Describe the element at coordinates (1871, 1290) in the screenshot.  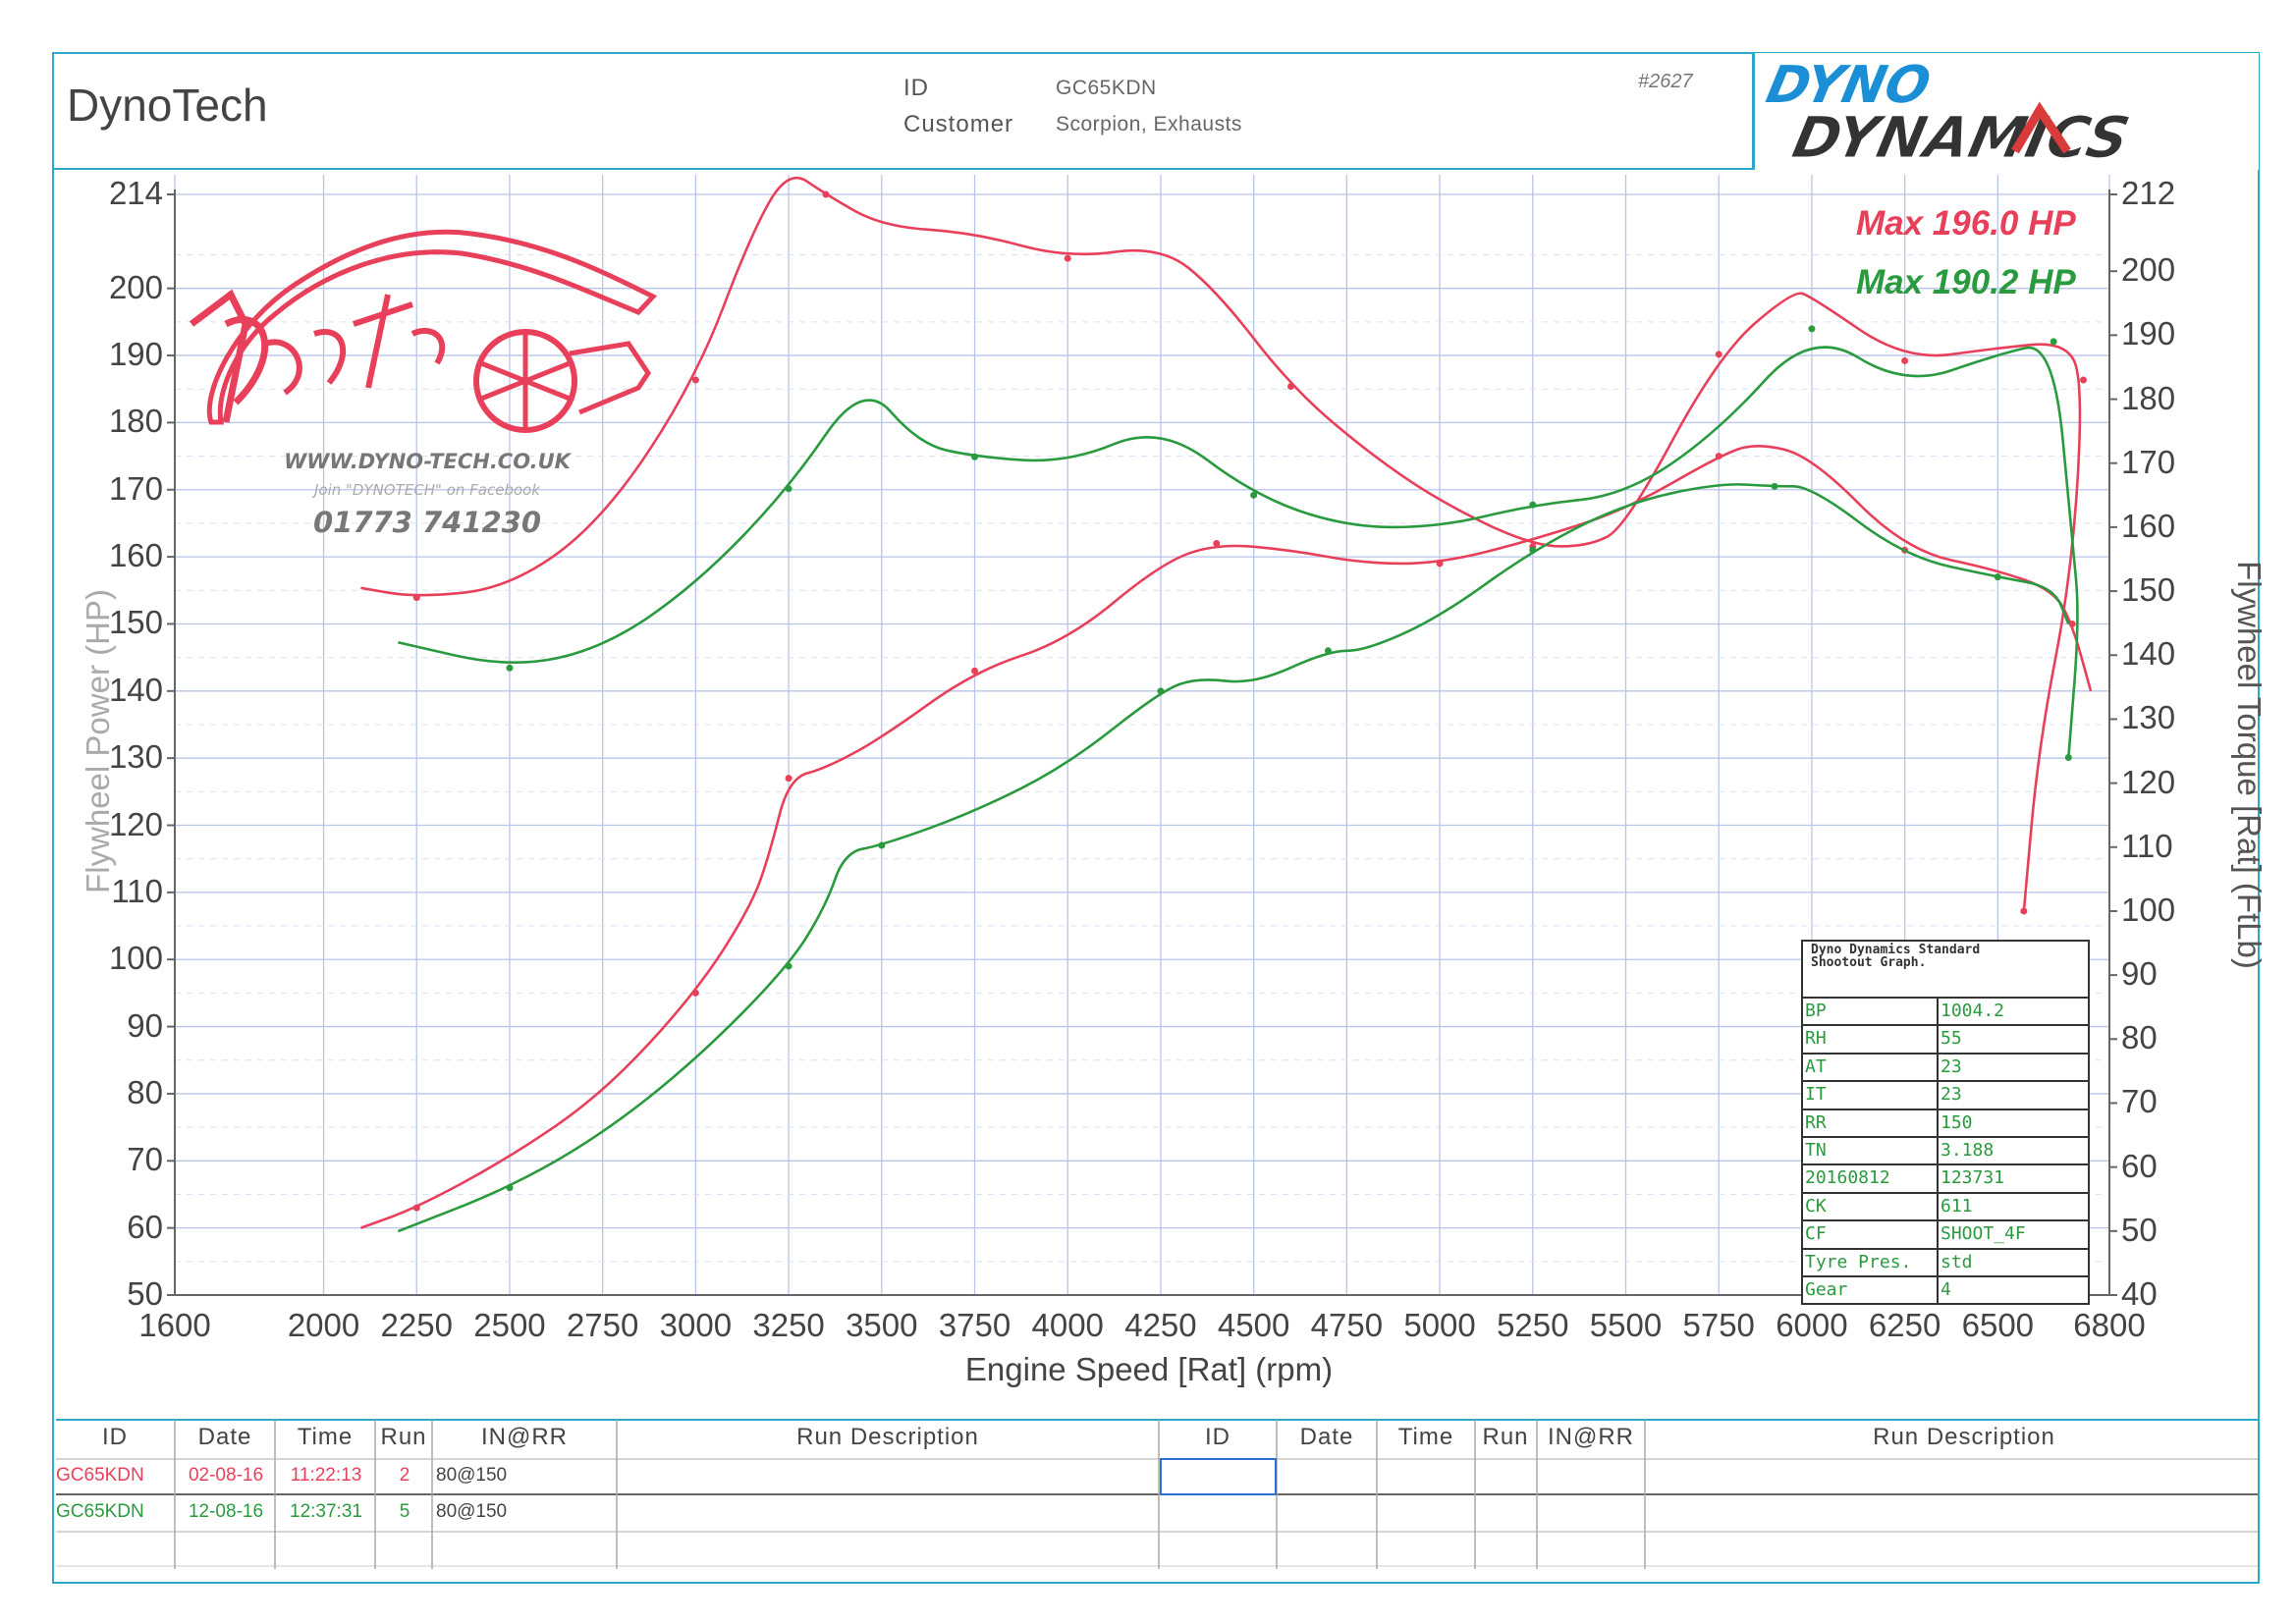
I see `shootout-info-key: Gear` at that location.